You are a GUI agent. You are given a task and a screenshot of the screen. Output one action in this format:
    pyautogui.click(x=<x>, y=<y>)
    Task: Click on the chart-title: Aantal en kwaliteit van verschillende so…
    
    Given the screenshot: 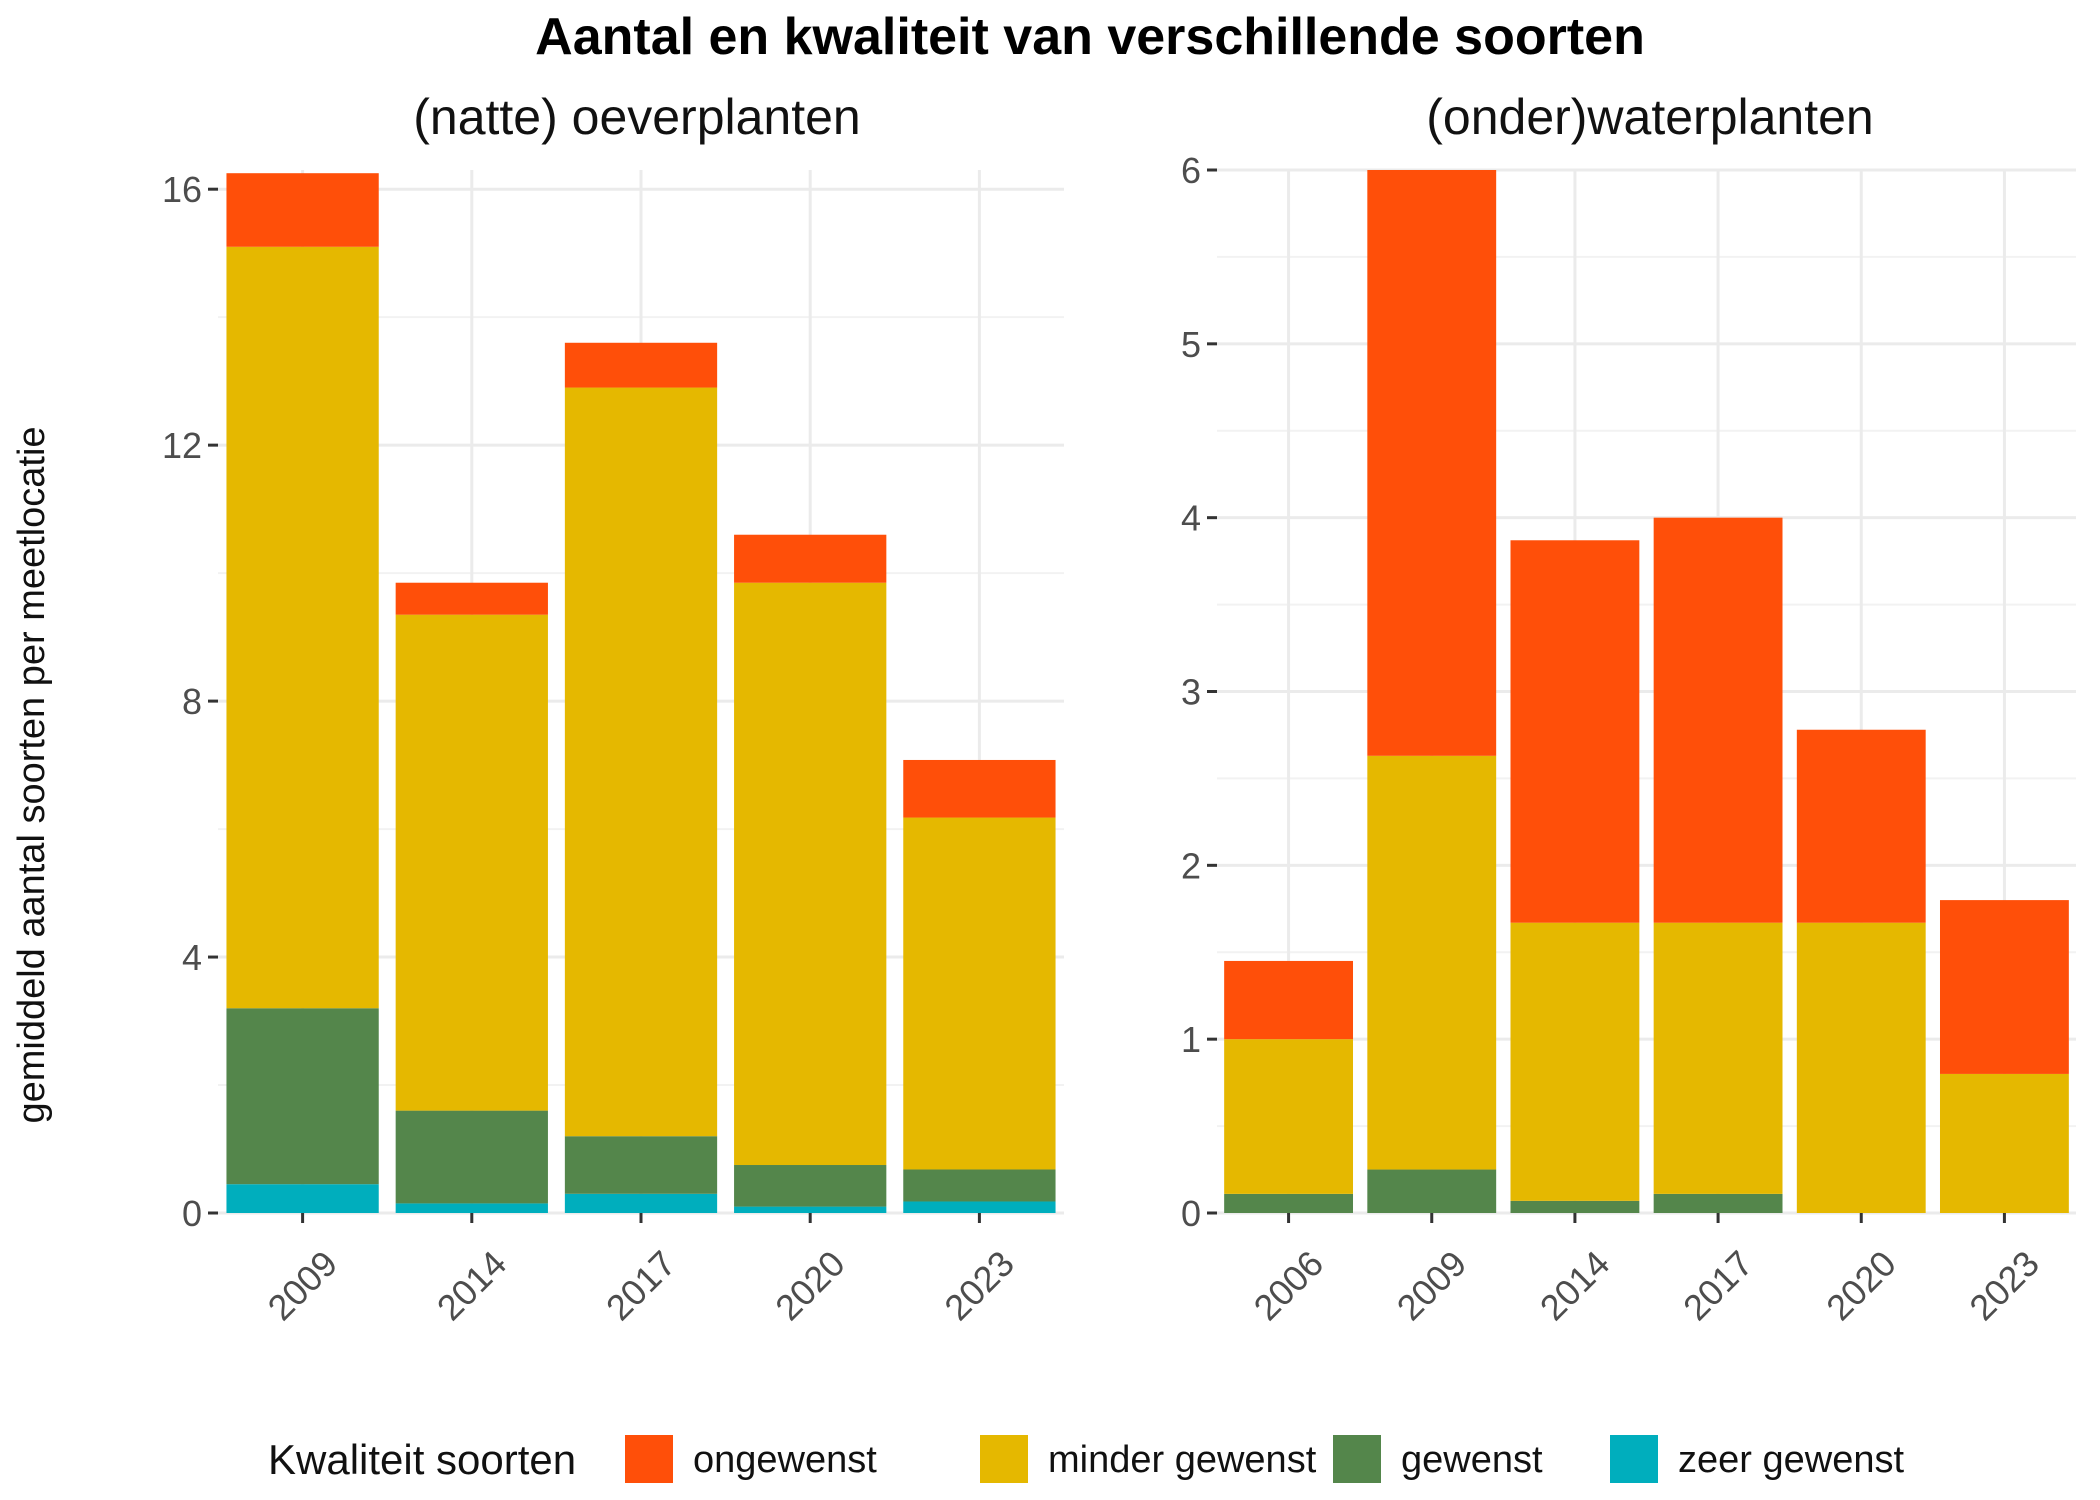 What is the action you would take?
    pyautogui.click(x=1090, y=37)
    